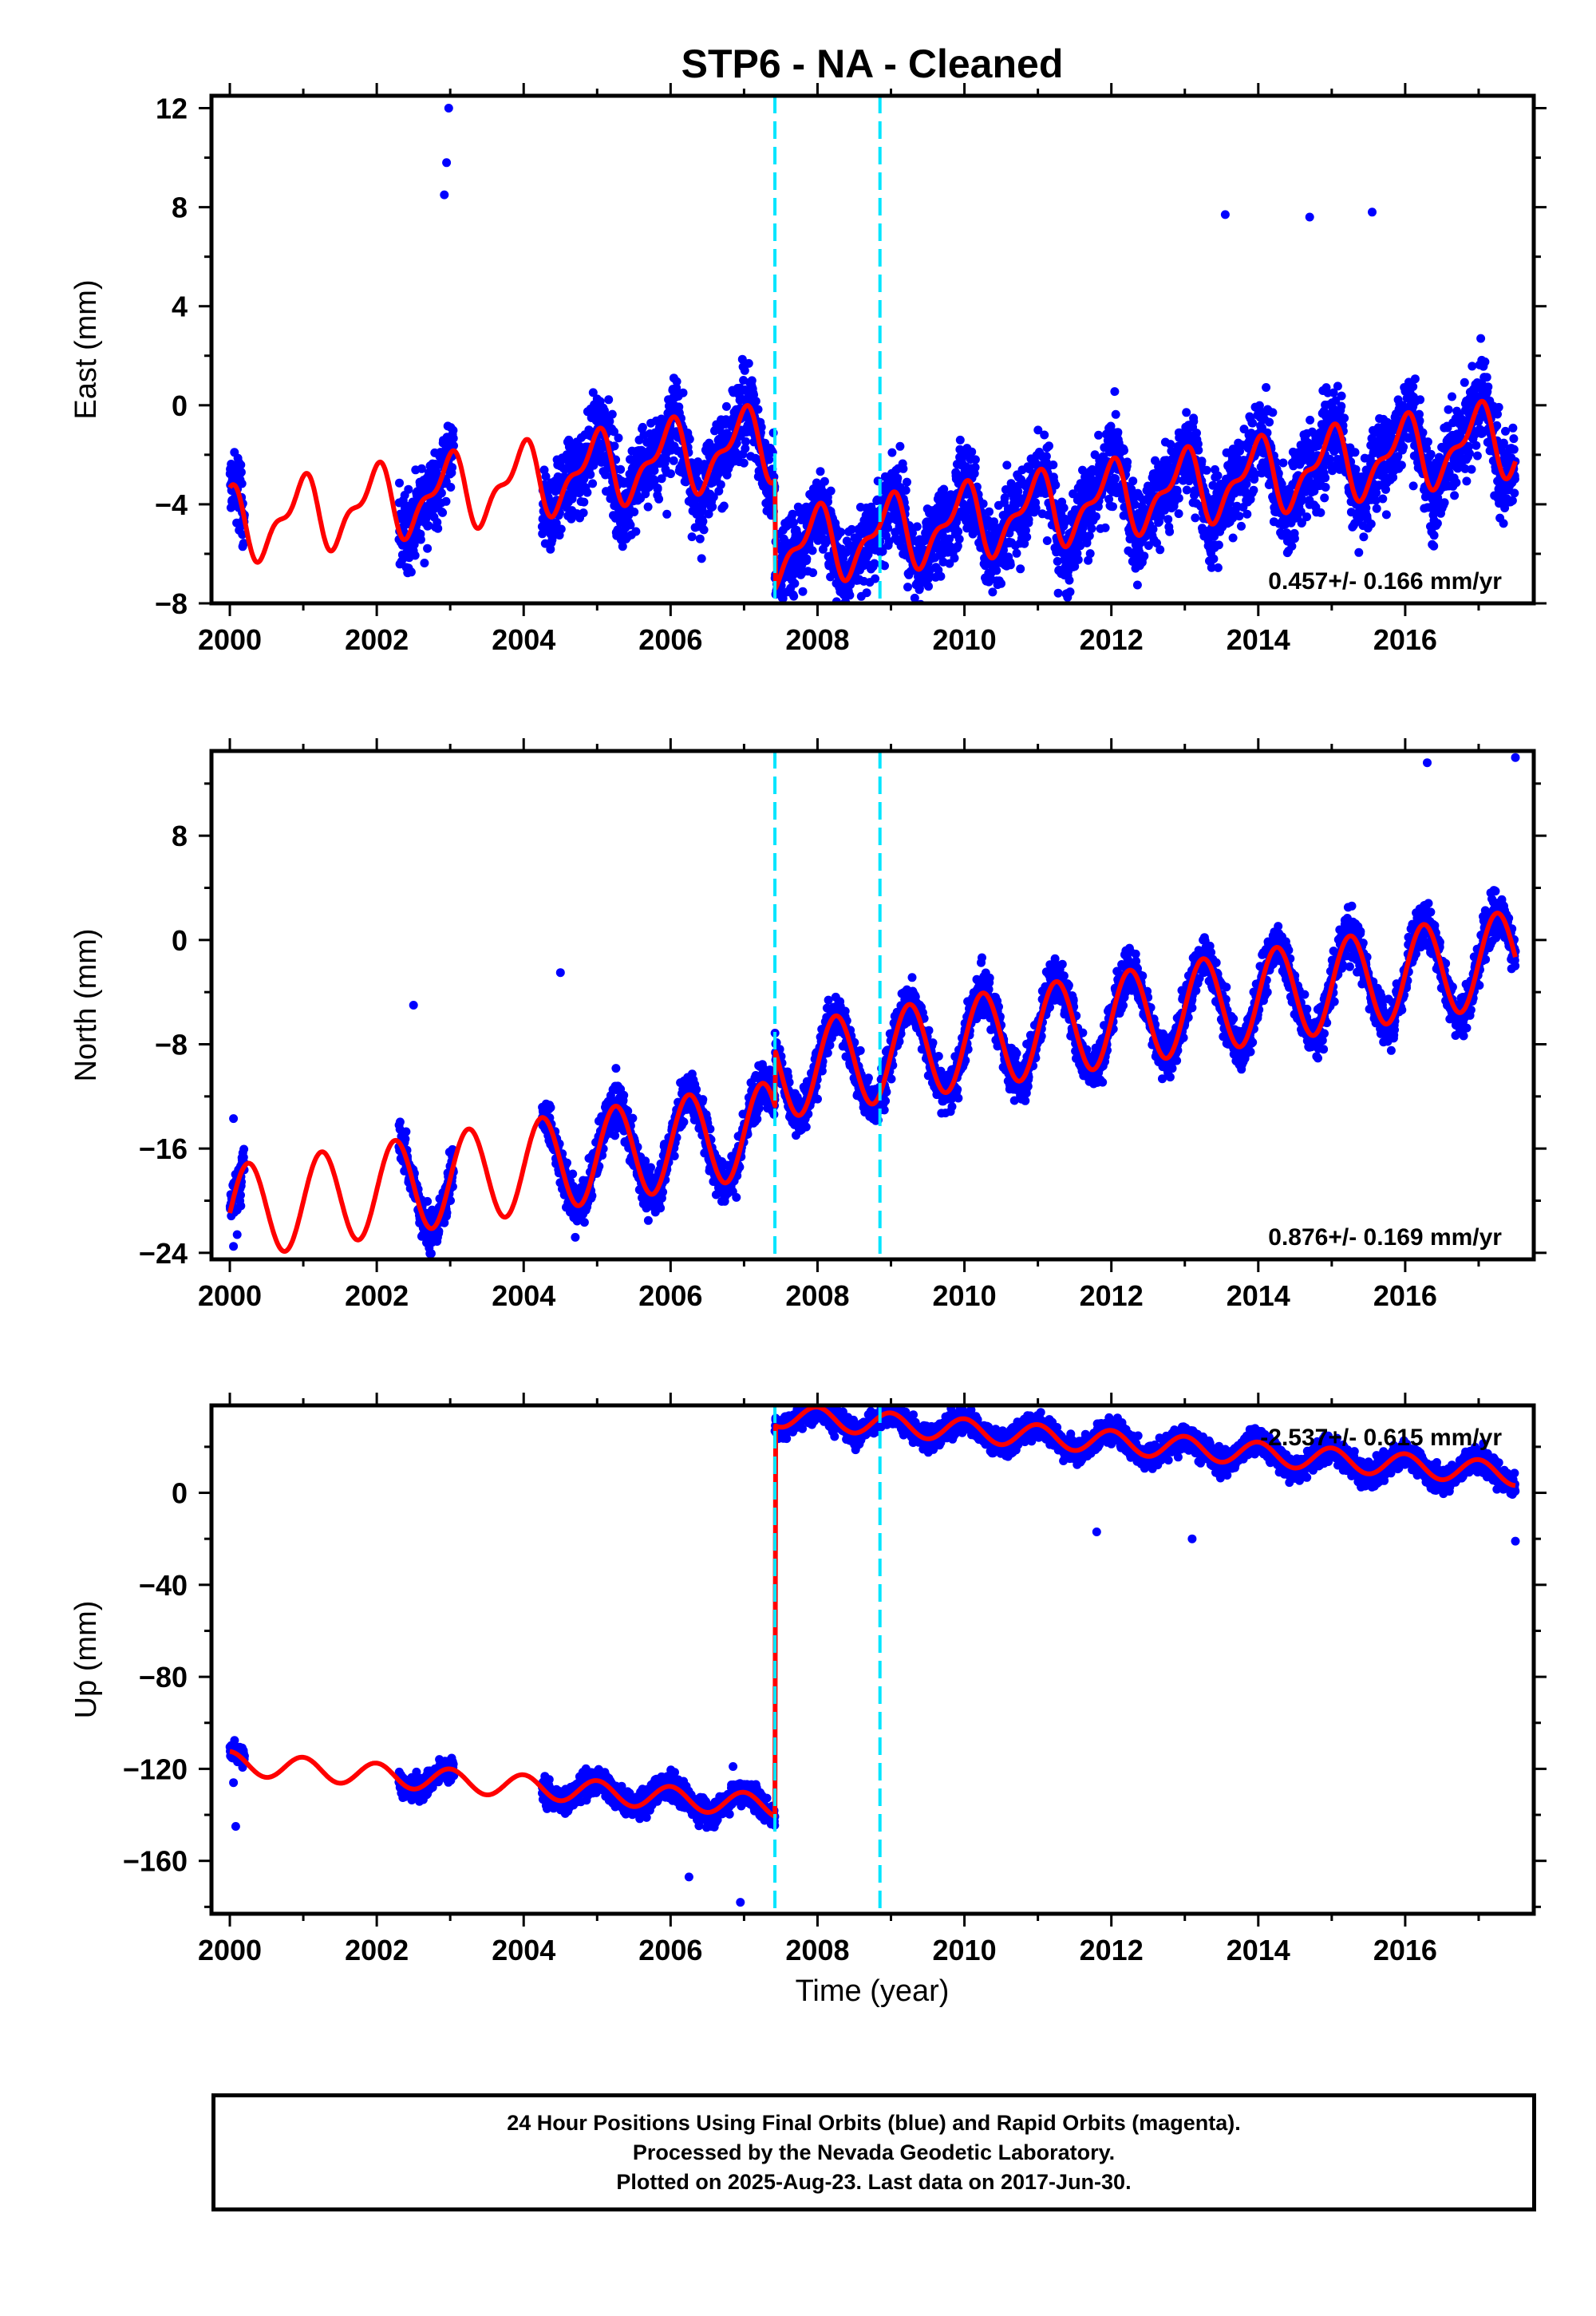  What do you see at coordinates (172, 109) in the screenshot?
I see `y-tick-label: 12` at bounding box center [172, 109].